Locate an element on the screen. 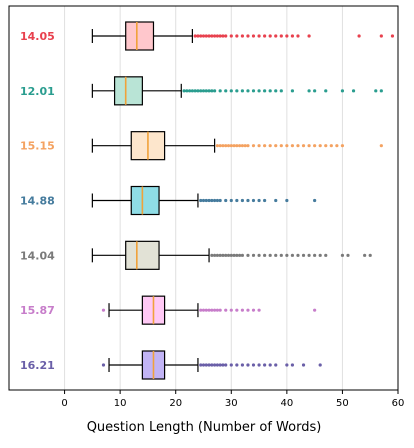 The width and height of the screenshot is (414, 448). x-axis-label: Question Length (Number of Words) is located at coordinates (204, 427).